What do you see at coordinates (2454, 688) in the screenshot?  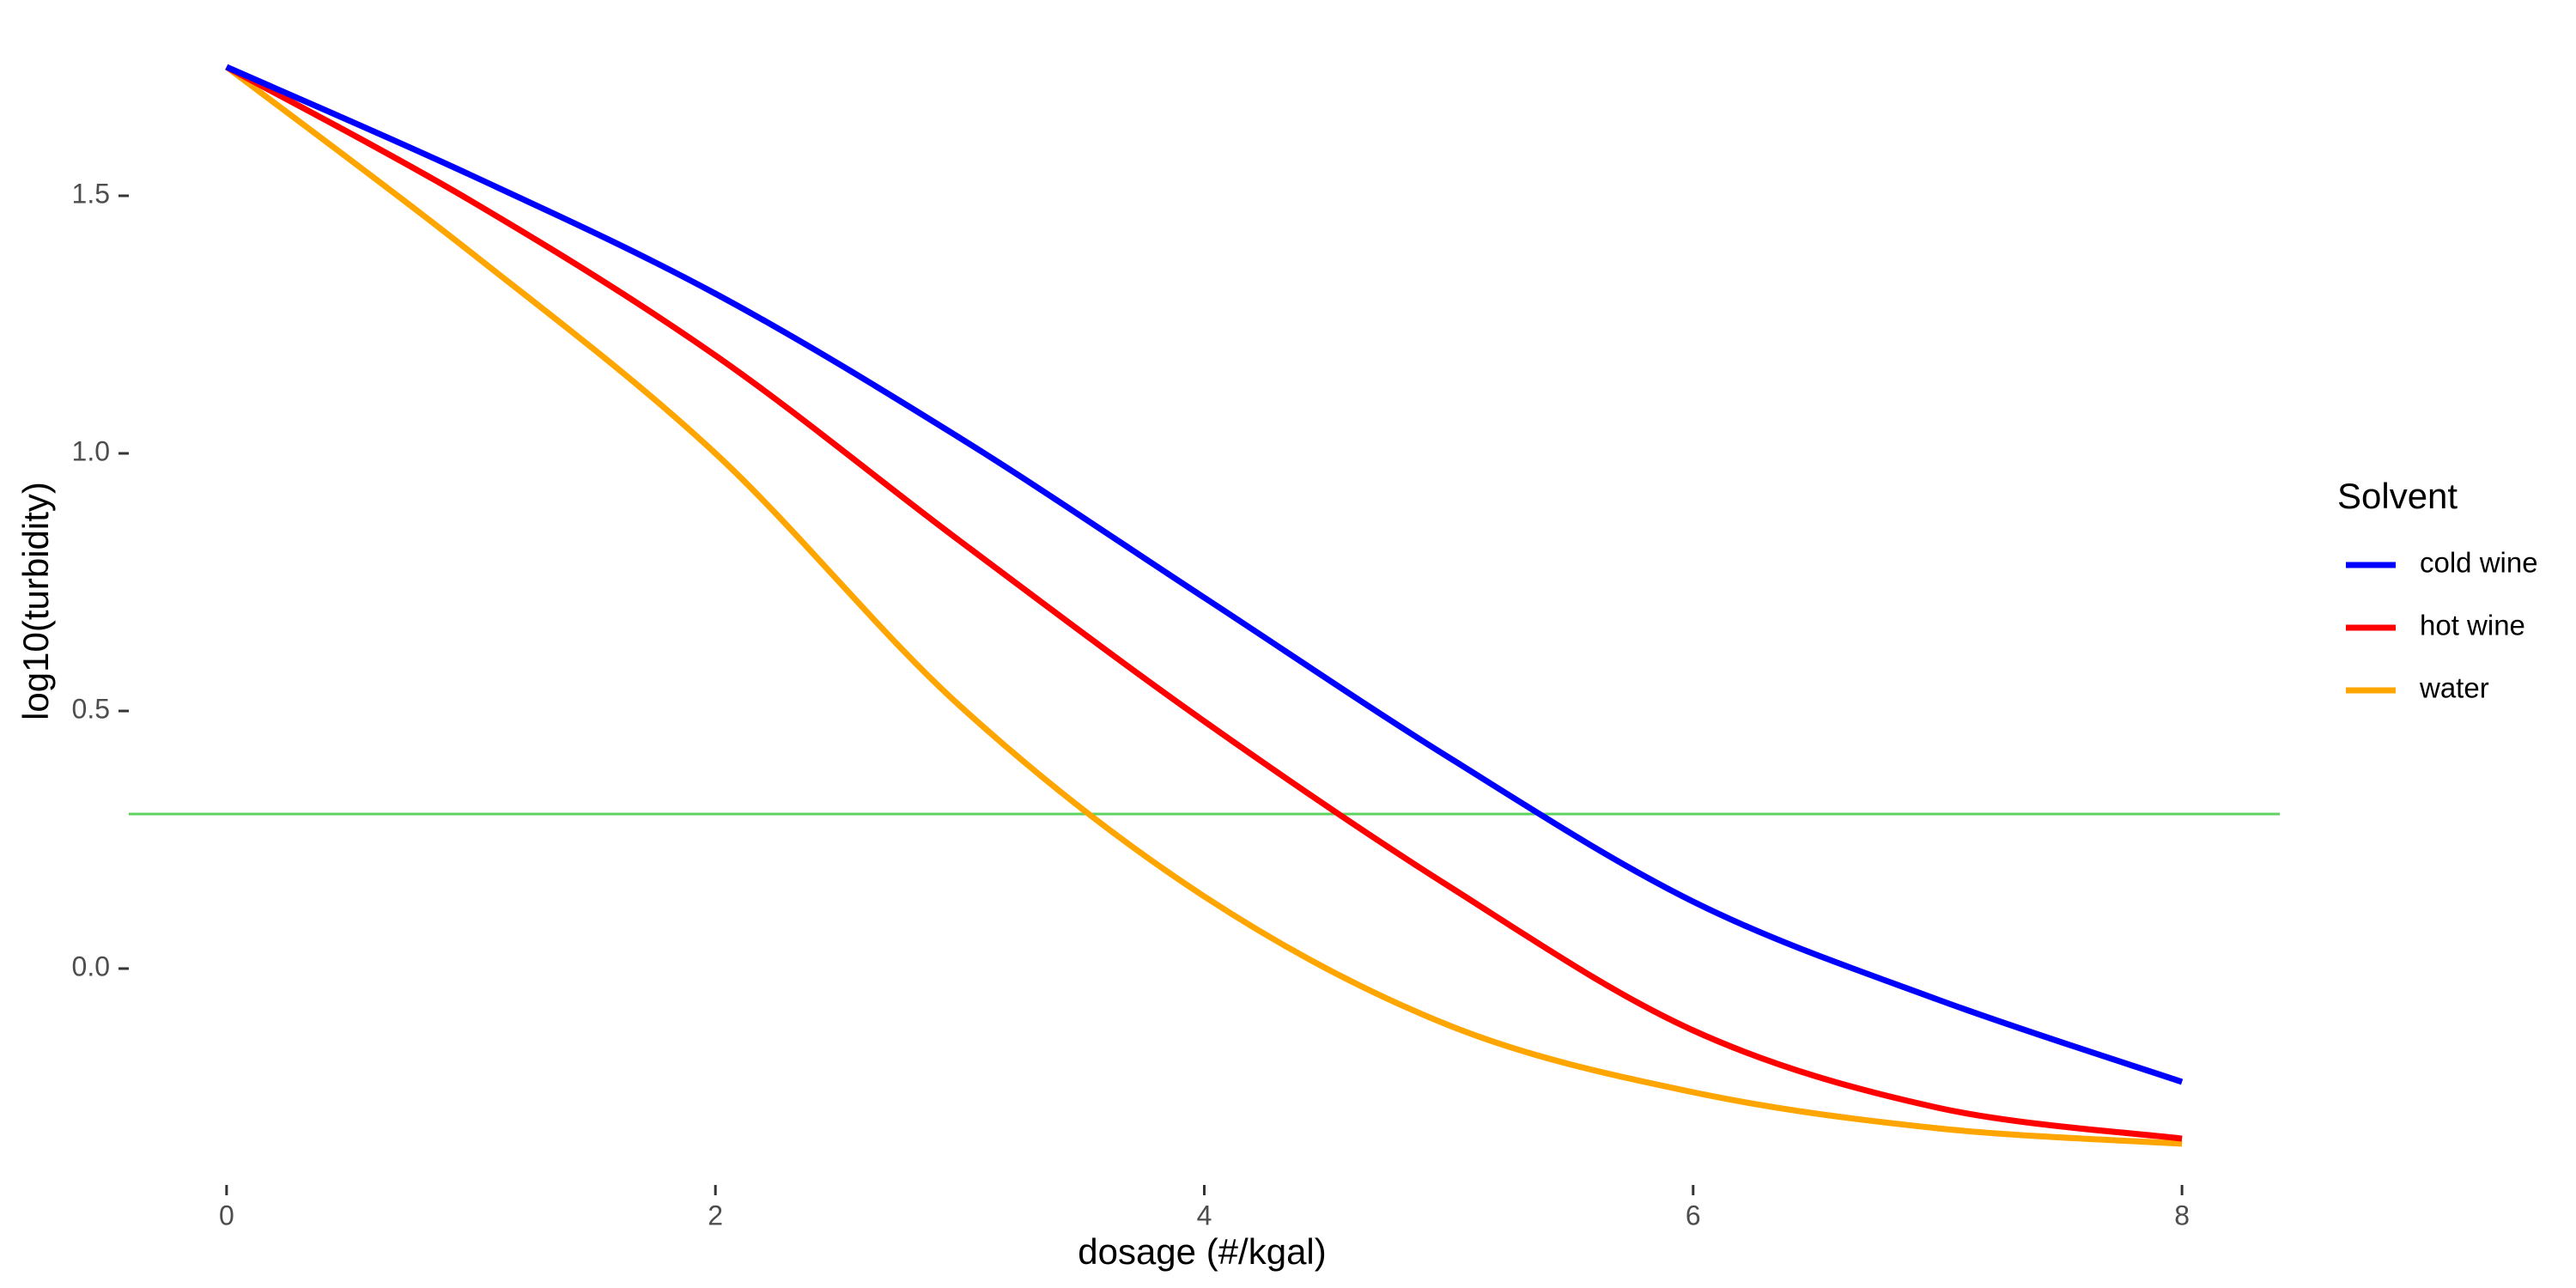 I see `legend-label: water` at bounding box center [2454, 688].